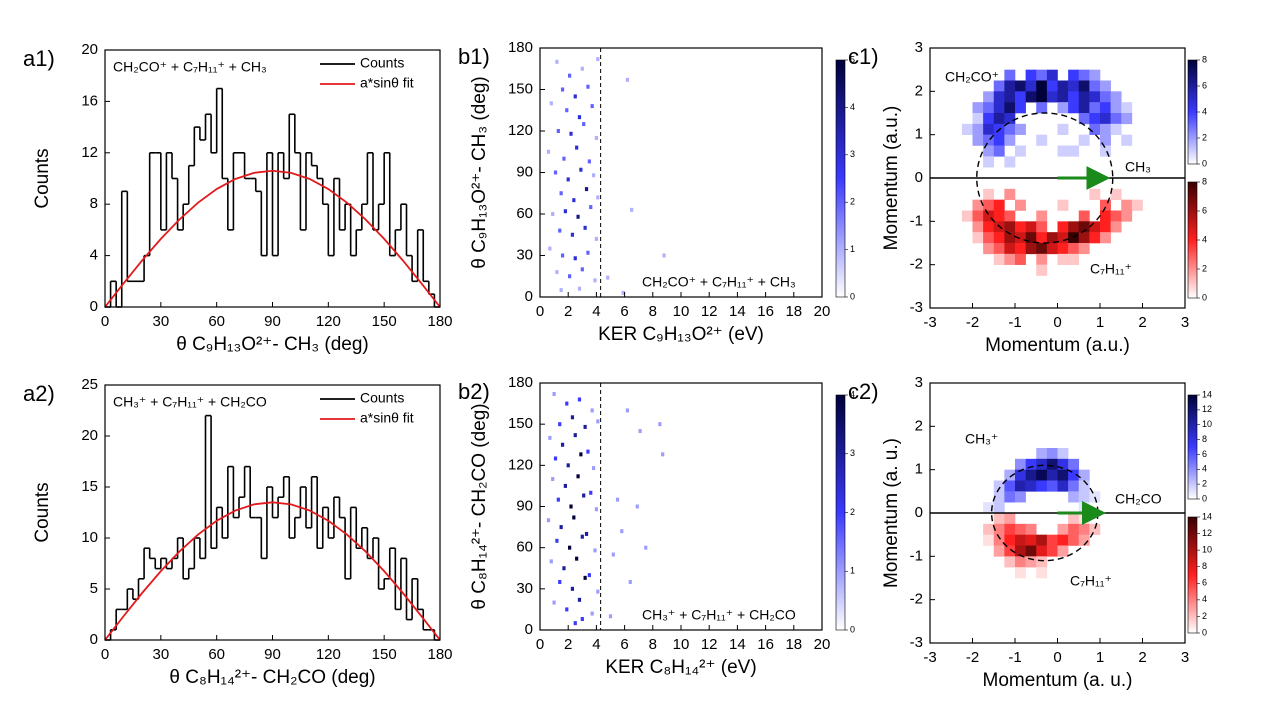  Describe the element at coordinates (524, 588) in the screenshot. I see `y-tick-label: 30` at that location.